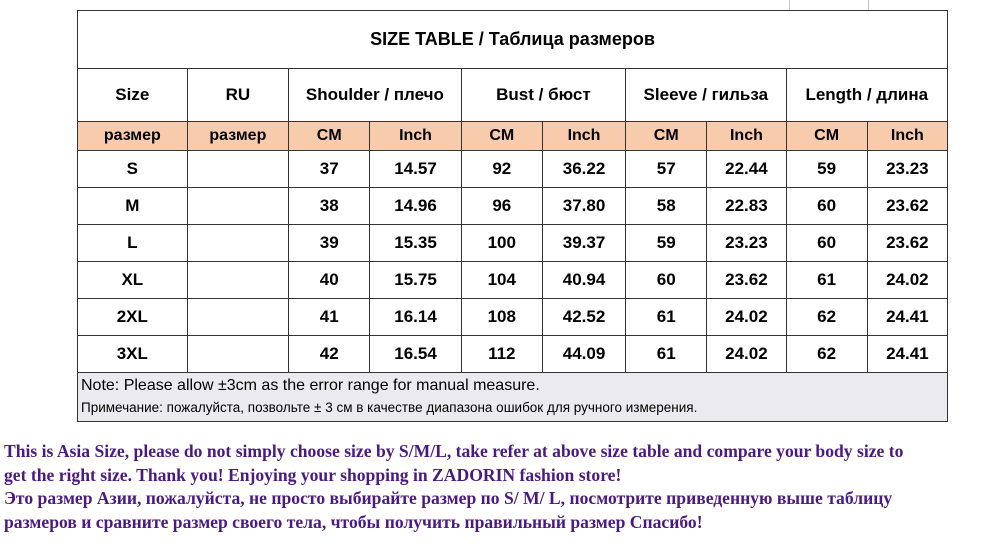 The height and width of the screenshot is (544, 1000). Describe the element at coordinates (132, 169) in the screenshot. I see `size-cell: S` at that location.